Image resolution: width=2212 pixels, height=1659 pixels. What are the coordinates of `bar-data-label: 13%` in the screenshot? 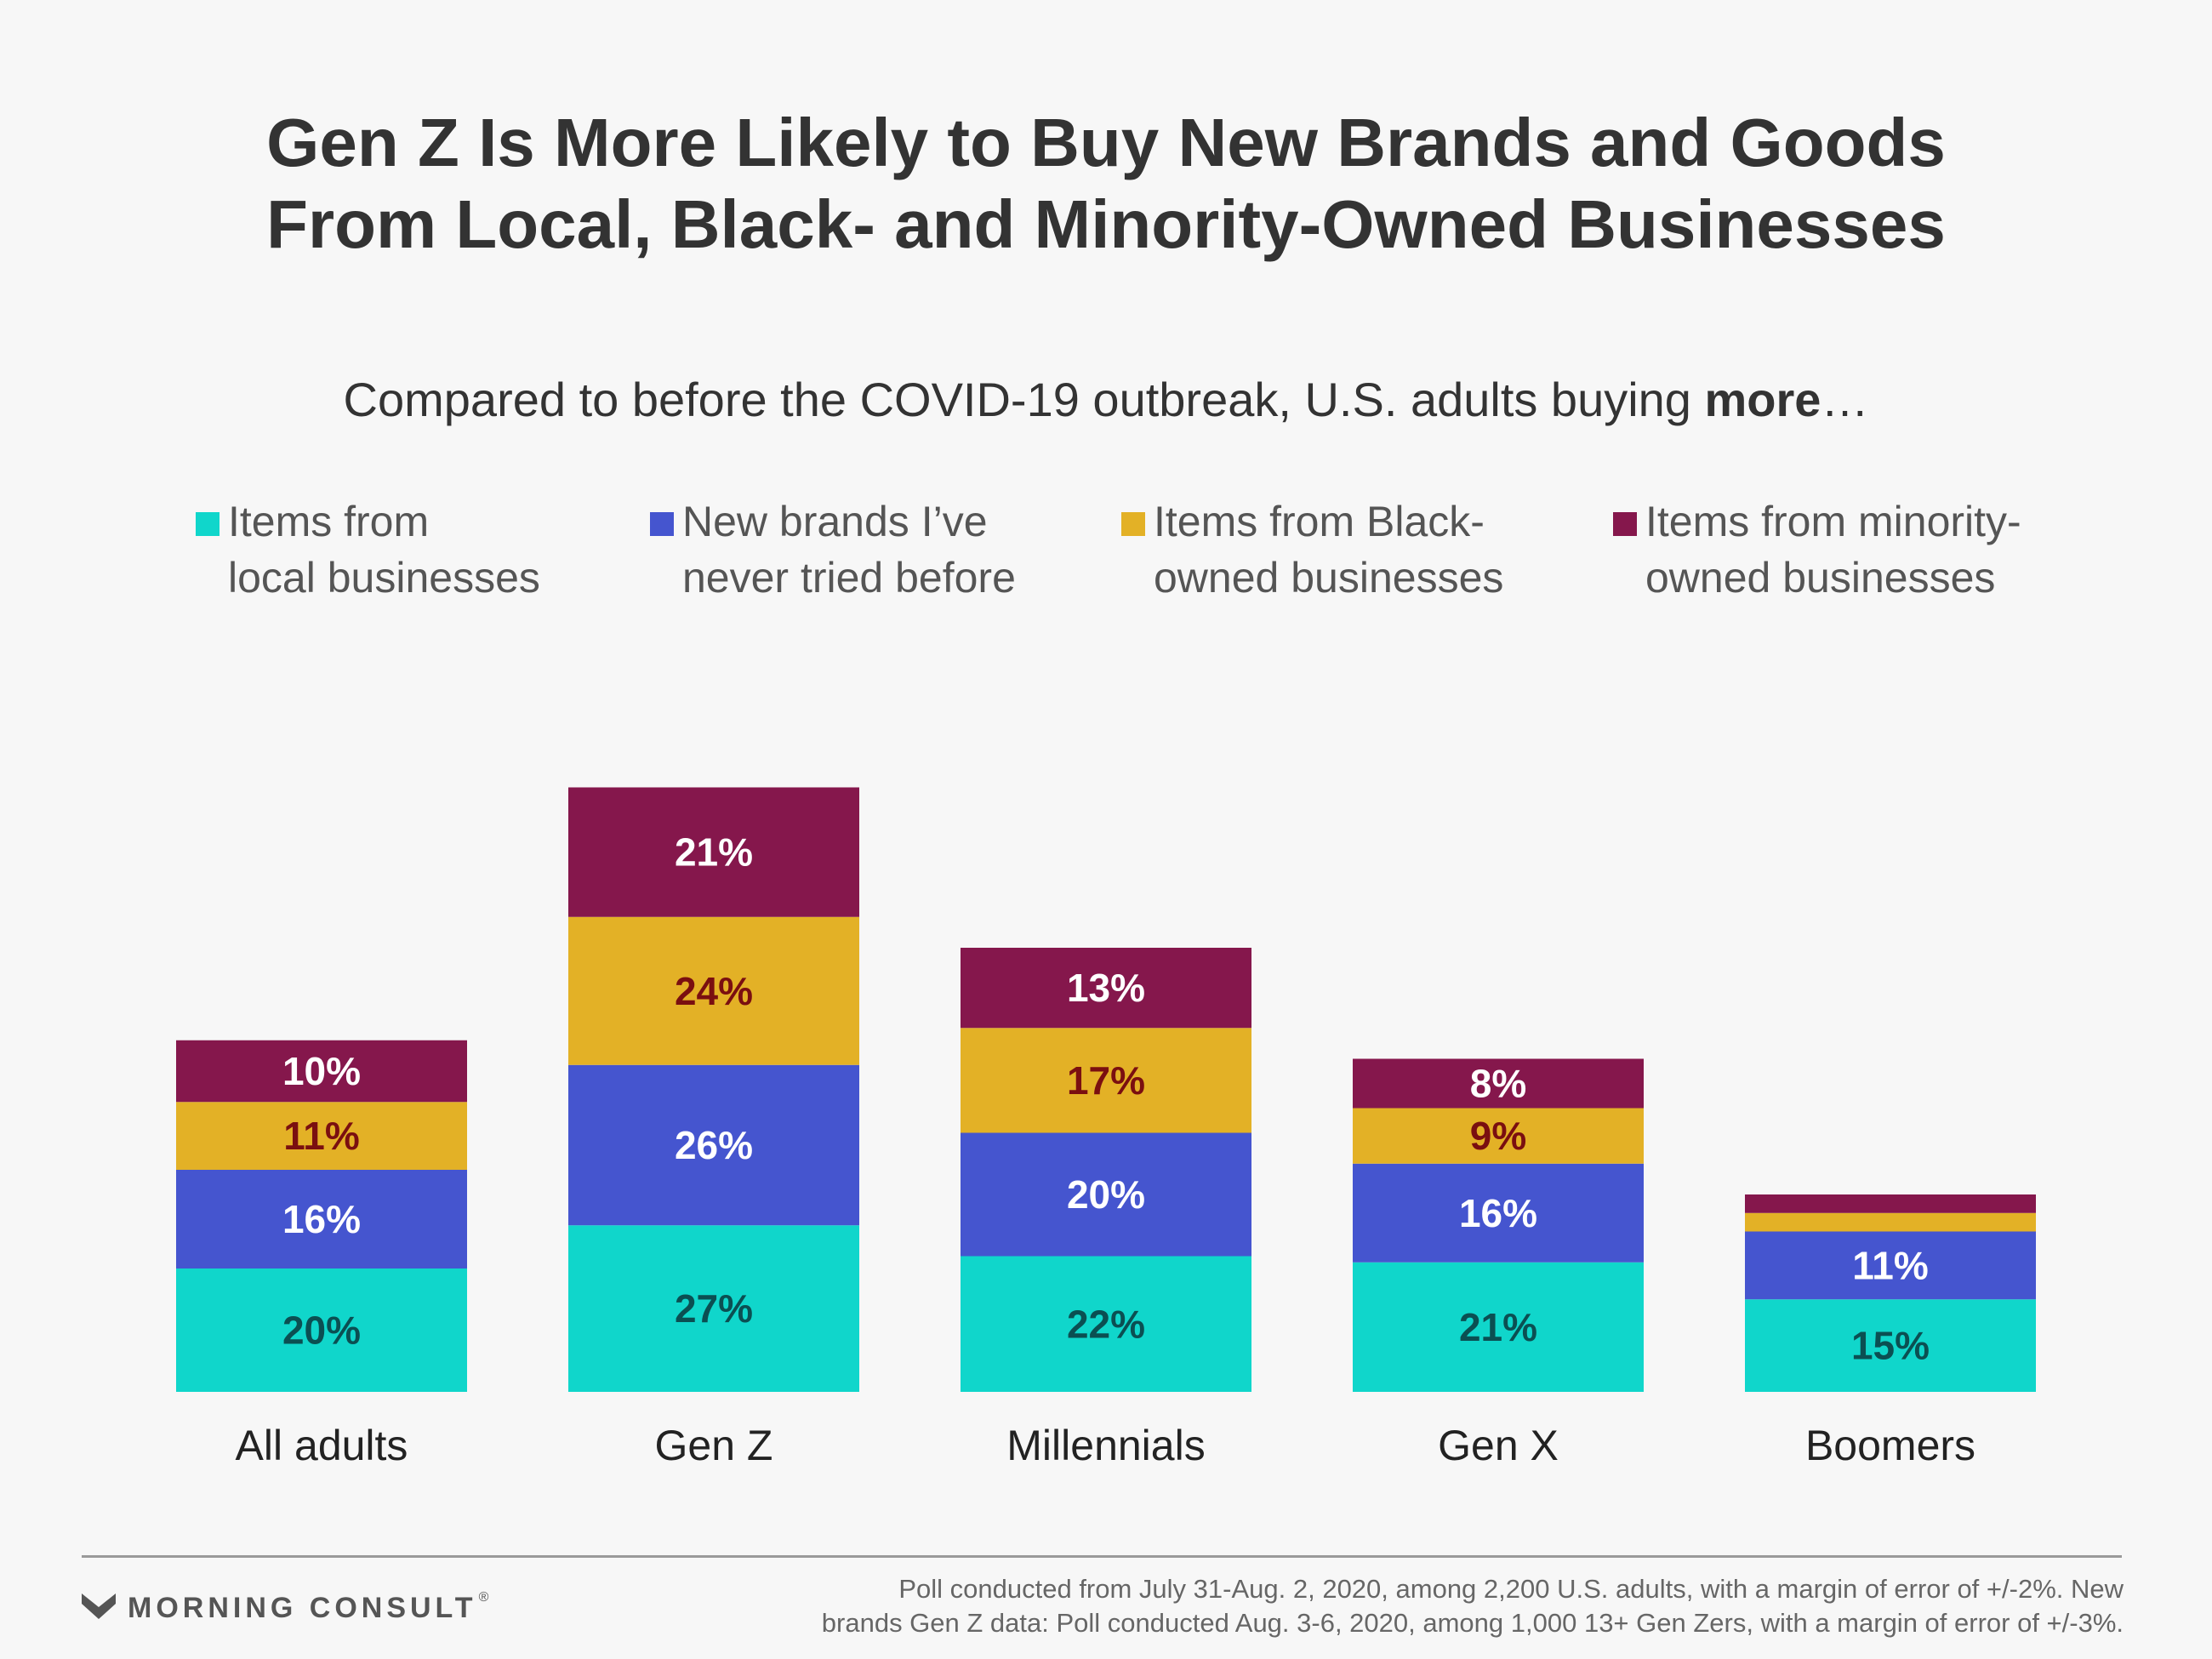 It's located at (1106, 988).